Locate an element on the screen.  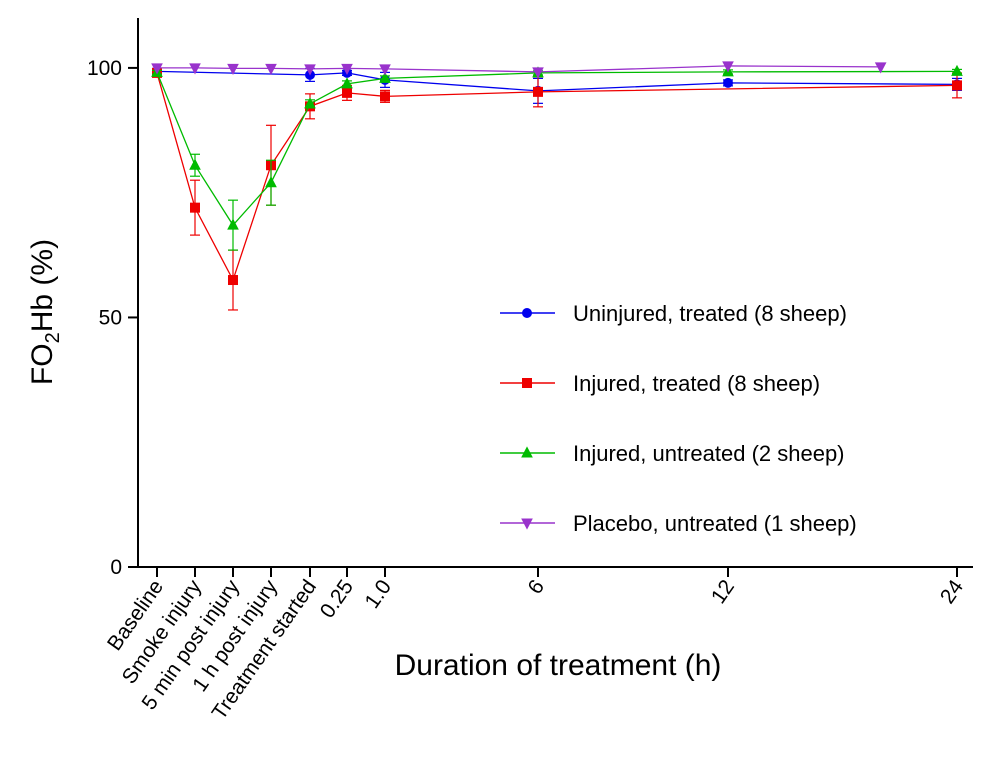
y-tick-label: 50 is located at coordinates (110, 317).